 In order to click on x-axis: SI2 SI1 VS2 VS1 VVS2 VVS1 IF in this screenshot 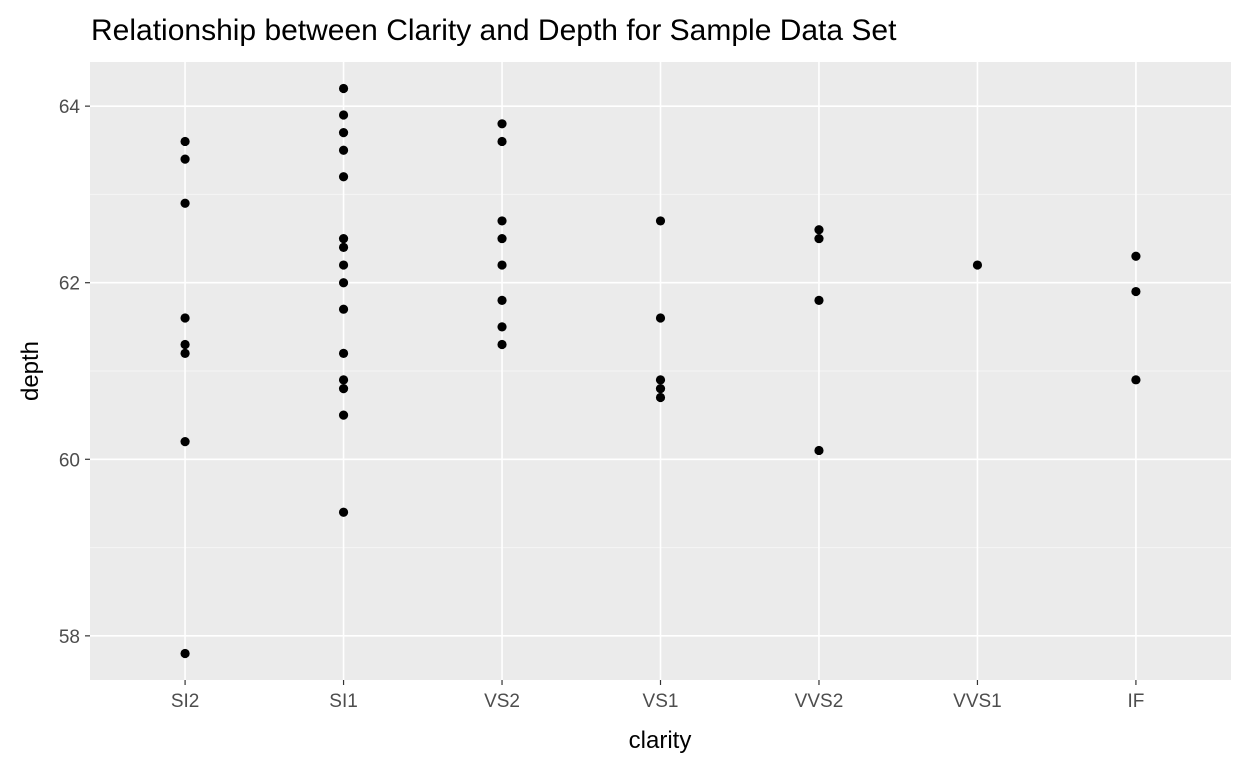, I will do `click(657, 696)`.